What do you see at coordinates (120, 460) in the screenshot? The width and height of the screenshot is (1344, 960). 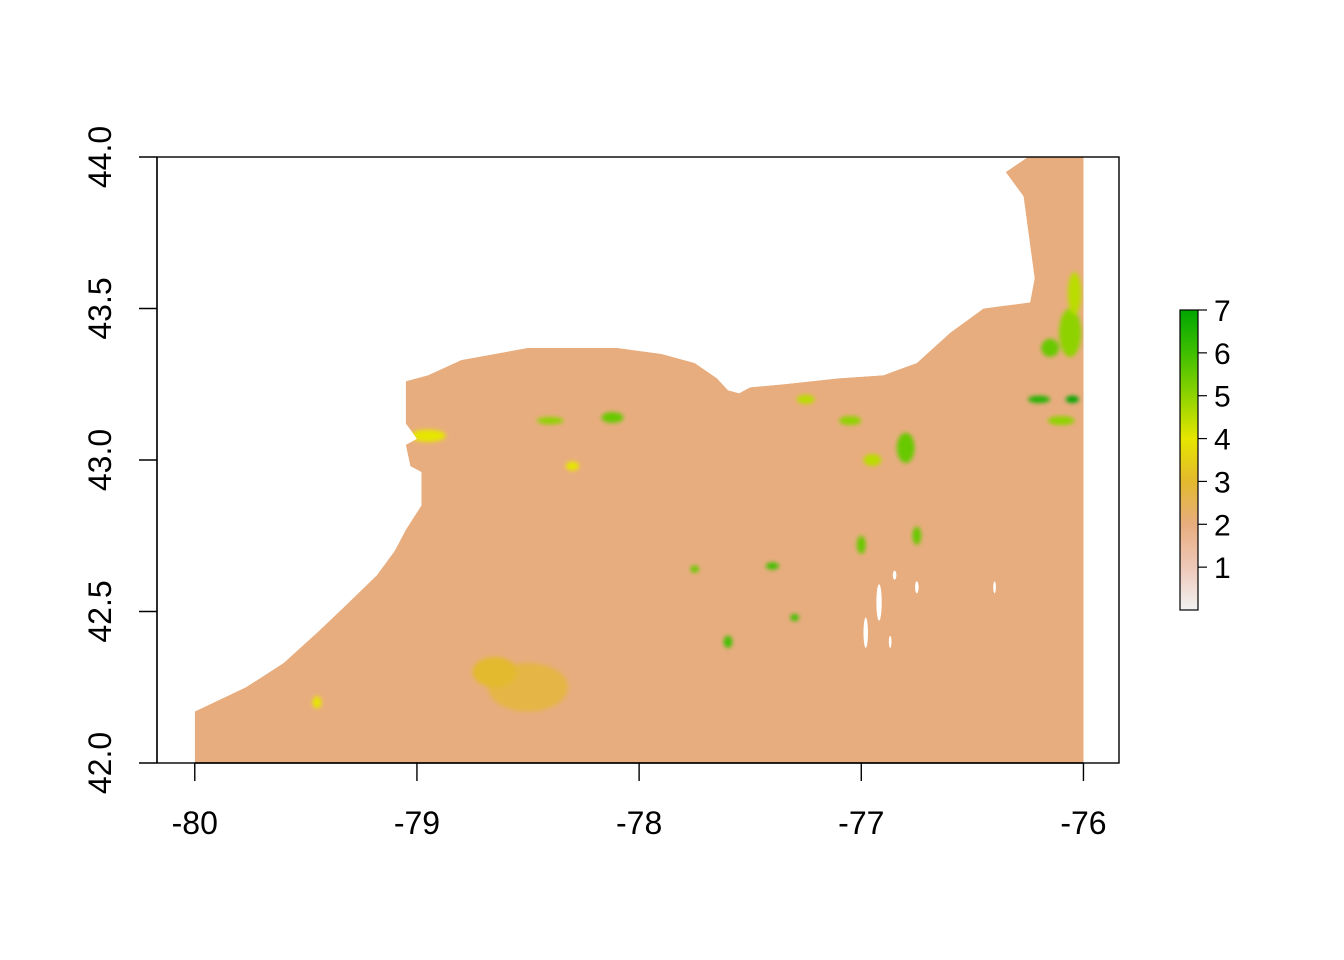 I see `y-axis: 42.0 42.5 43.0 43.5 44.0` at bounding box center [120, 460].